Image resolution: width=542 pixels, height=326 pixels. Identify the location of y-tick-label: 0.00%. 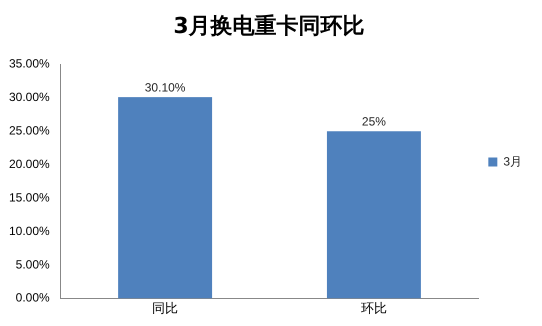
(33, 297).